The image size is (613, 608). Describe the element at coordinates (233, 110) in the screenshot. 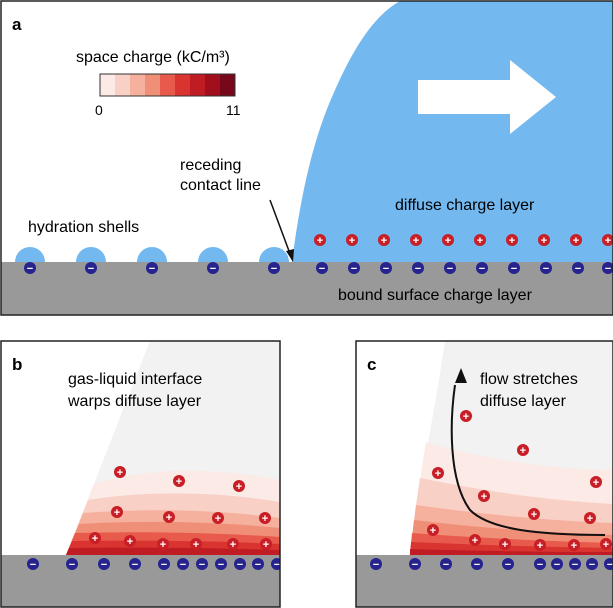

I see `colorbar-max-label: 11` at that location.